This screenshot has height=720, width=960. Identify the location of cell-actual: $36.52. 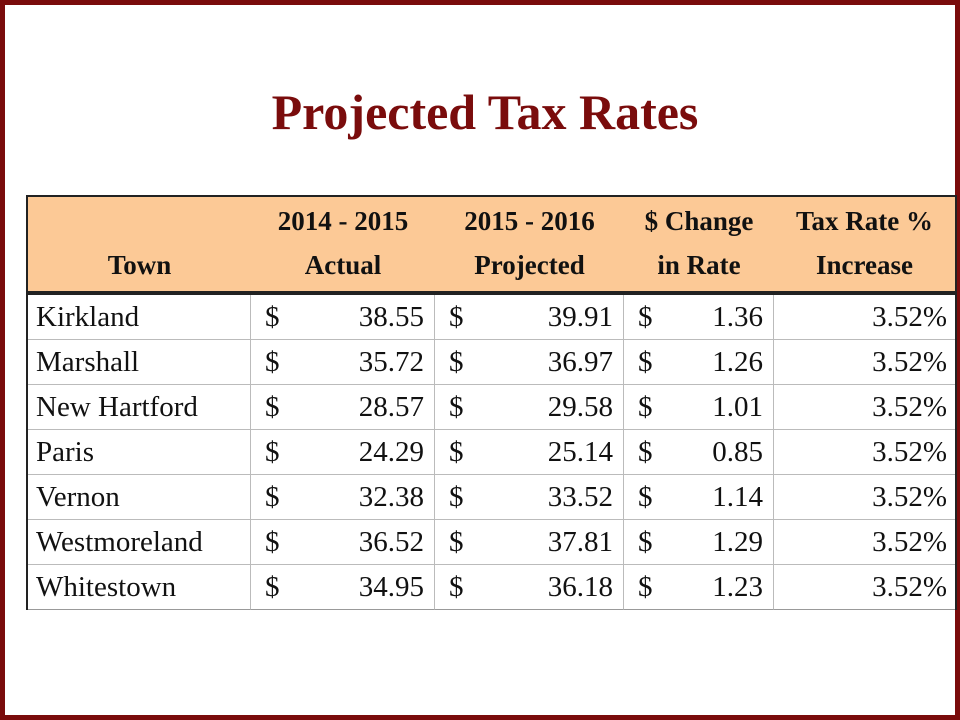
(343, 542).